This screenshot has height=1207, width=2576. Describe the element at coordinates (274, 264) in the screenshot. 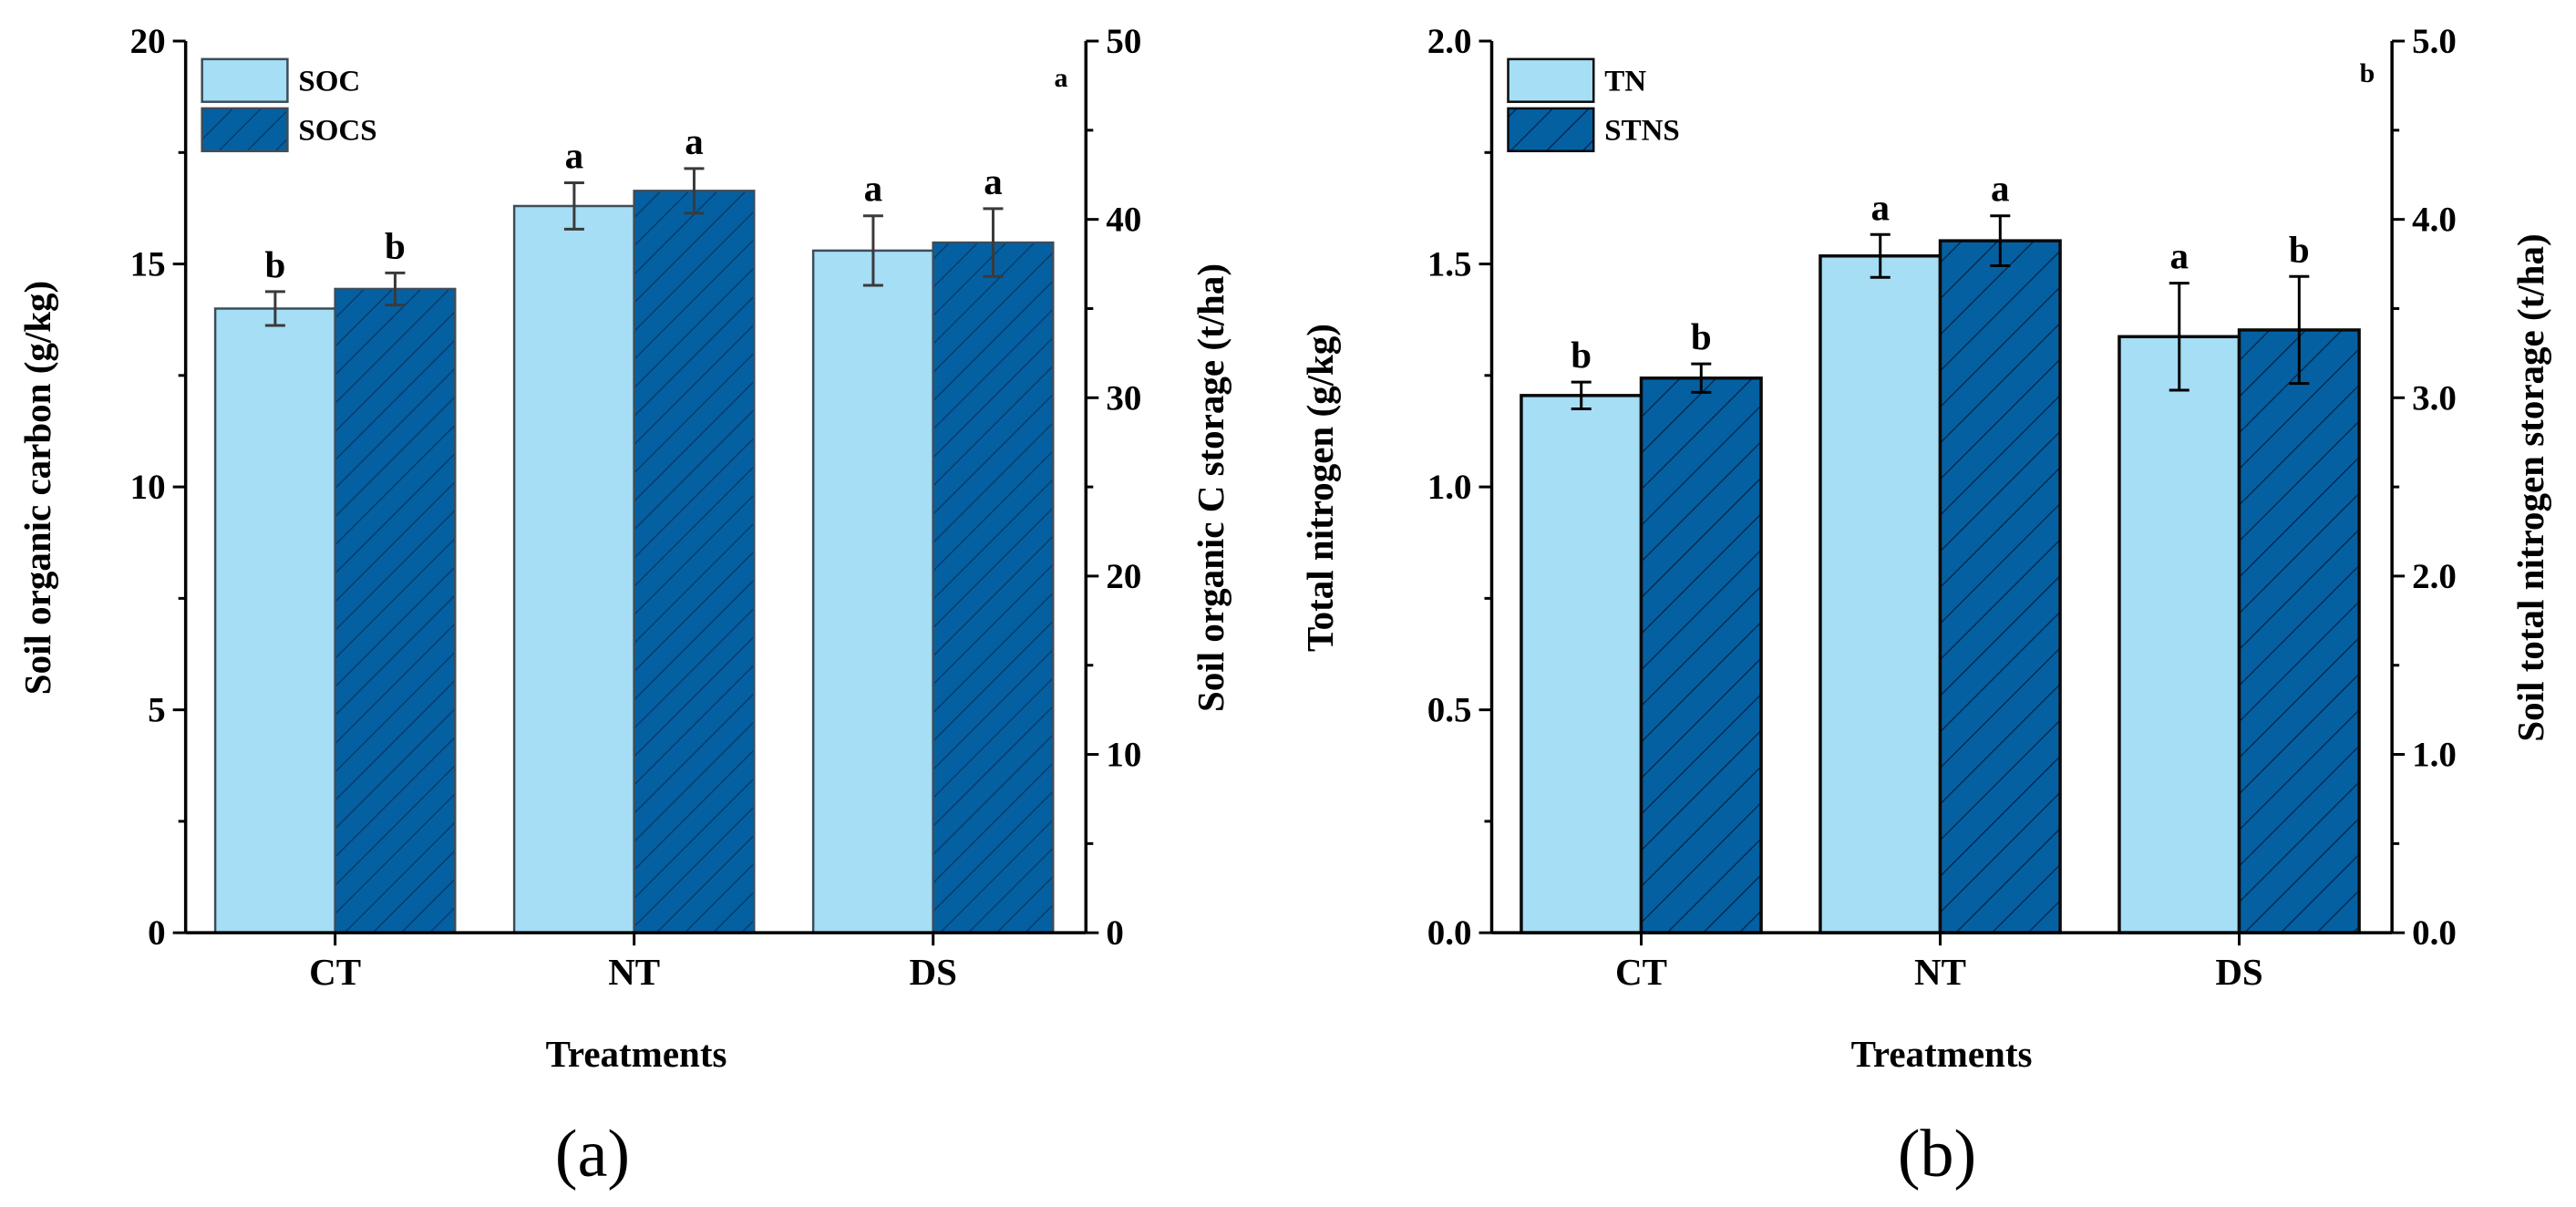

I see `significance-label-SOC-CT: b` at that location.